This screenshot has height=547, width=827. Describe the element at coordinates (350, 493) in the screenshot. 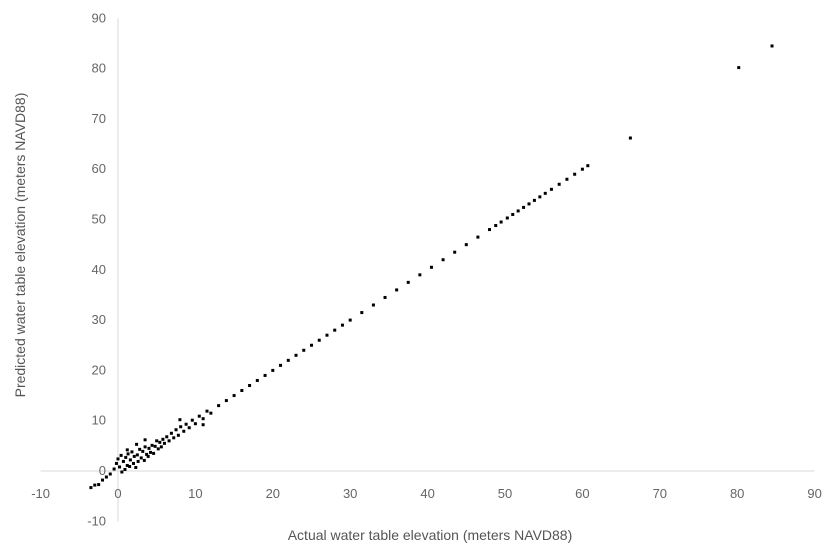

I see `x-tick-label: 30` at that location.